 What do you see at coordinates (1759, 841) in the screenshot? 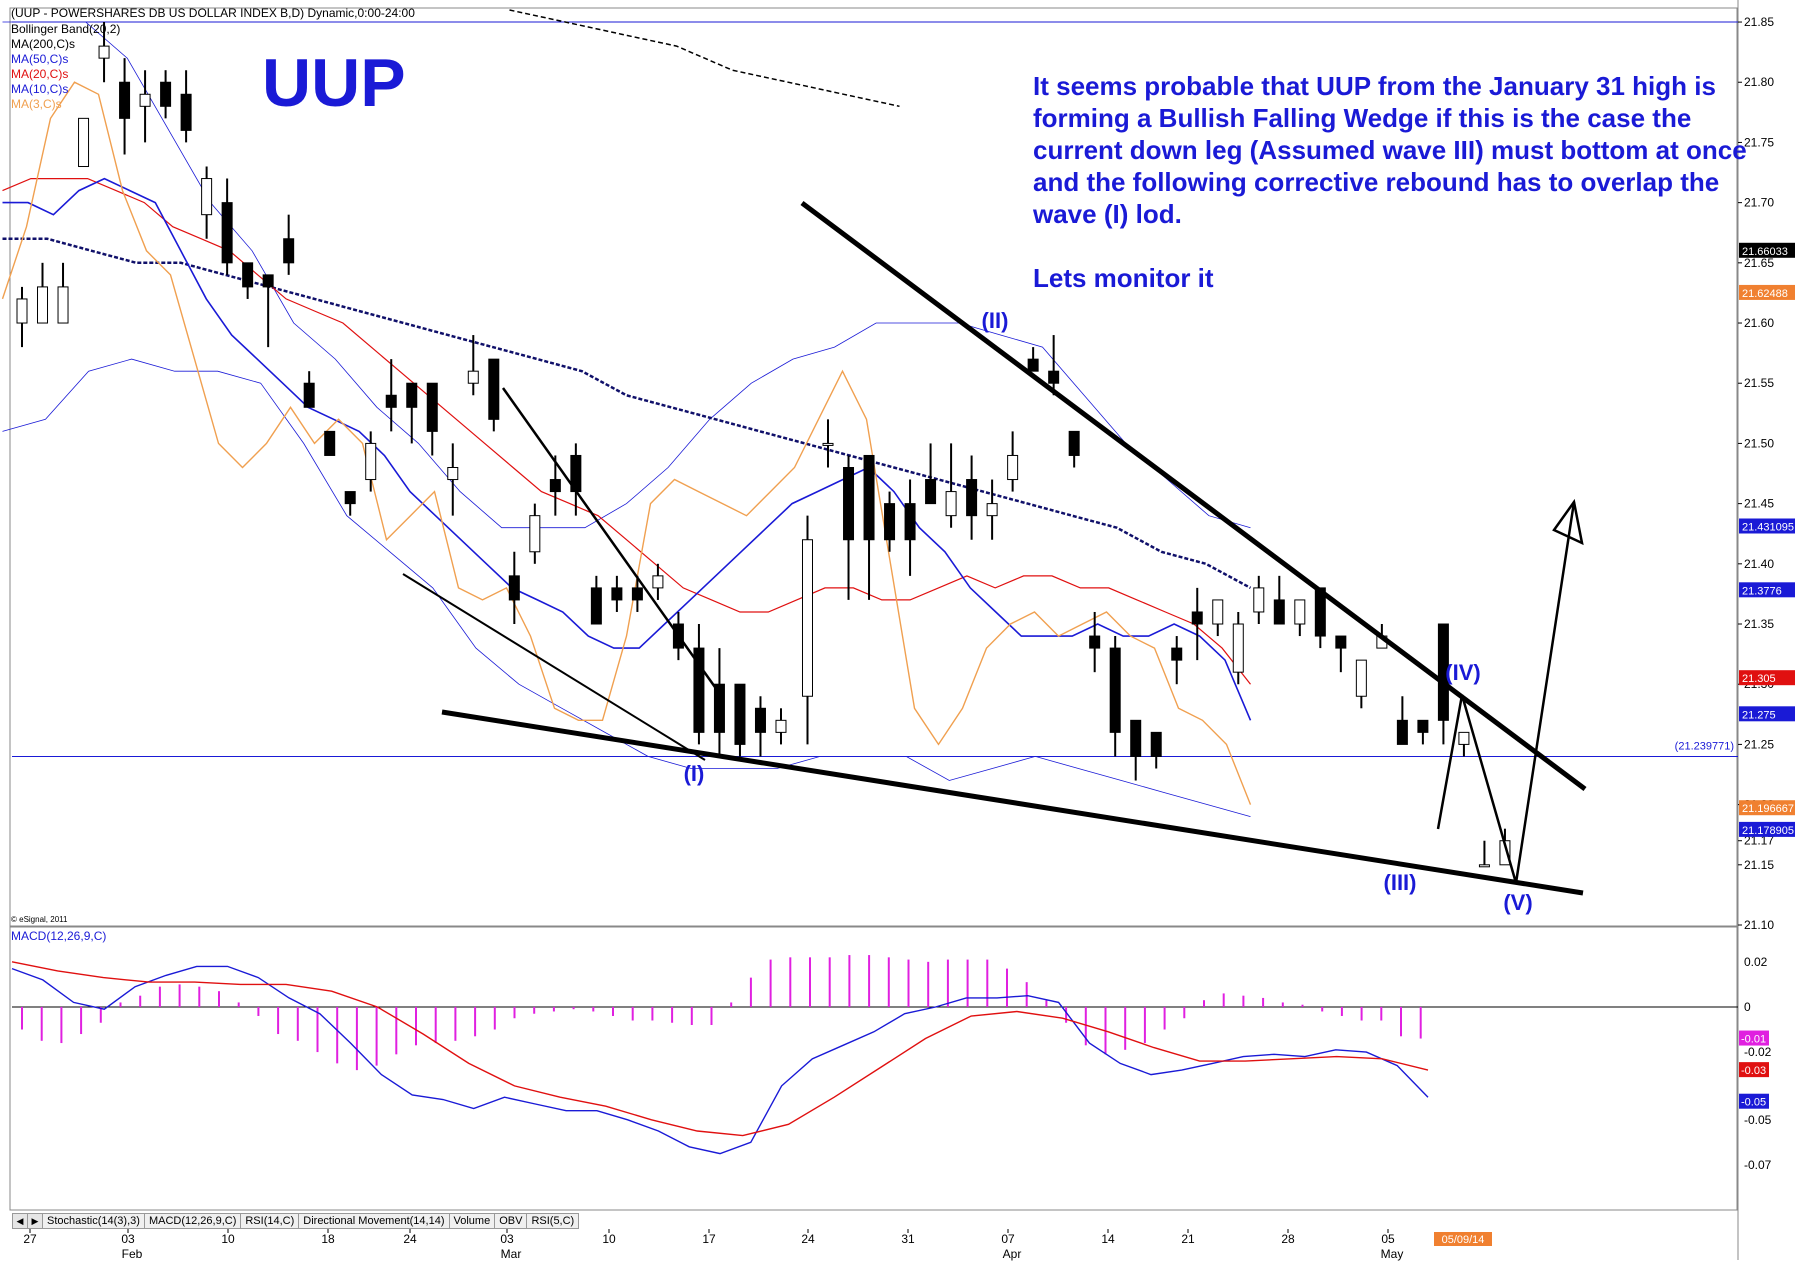
I see `price-tick-label: 21.17` at bounding box center [1759, 841].